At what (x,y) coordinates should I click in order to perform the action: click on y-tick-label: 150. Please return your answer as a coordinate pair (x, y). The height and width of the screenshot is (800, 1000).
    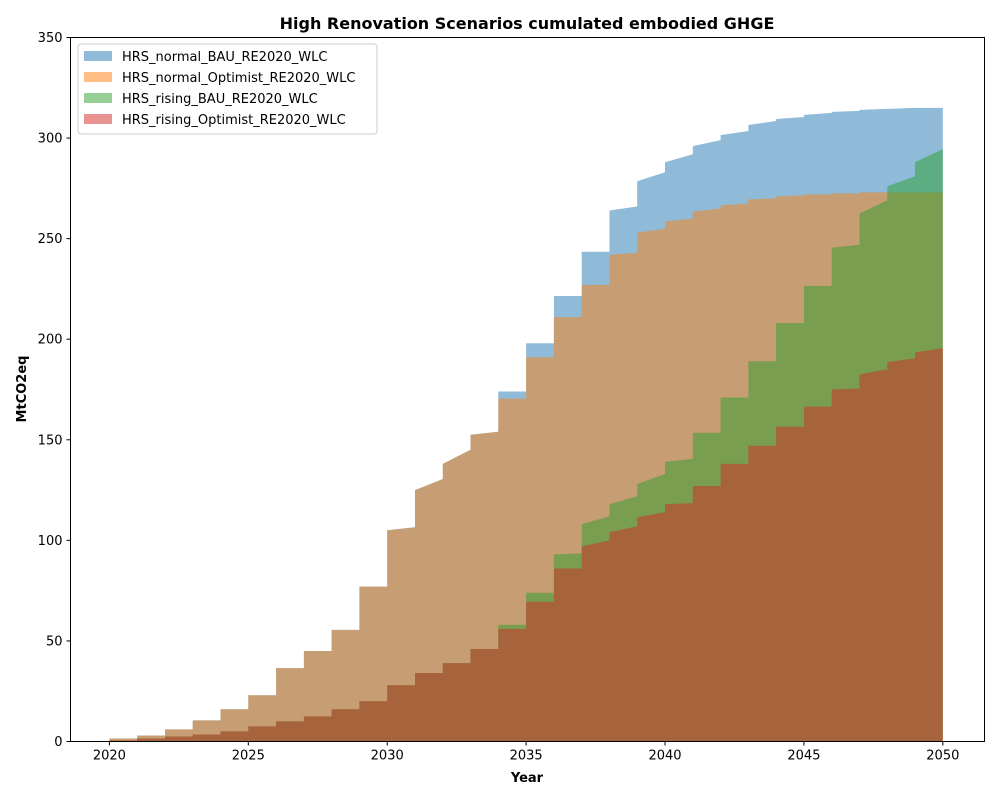
    Looking at the image, I should click on (50, 440).